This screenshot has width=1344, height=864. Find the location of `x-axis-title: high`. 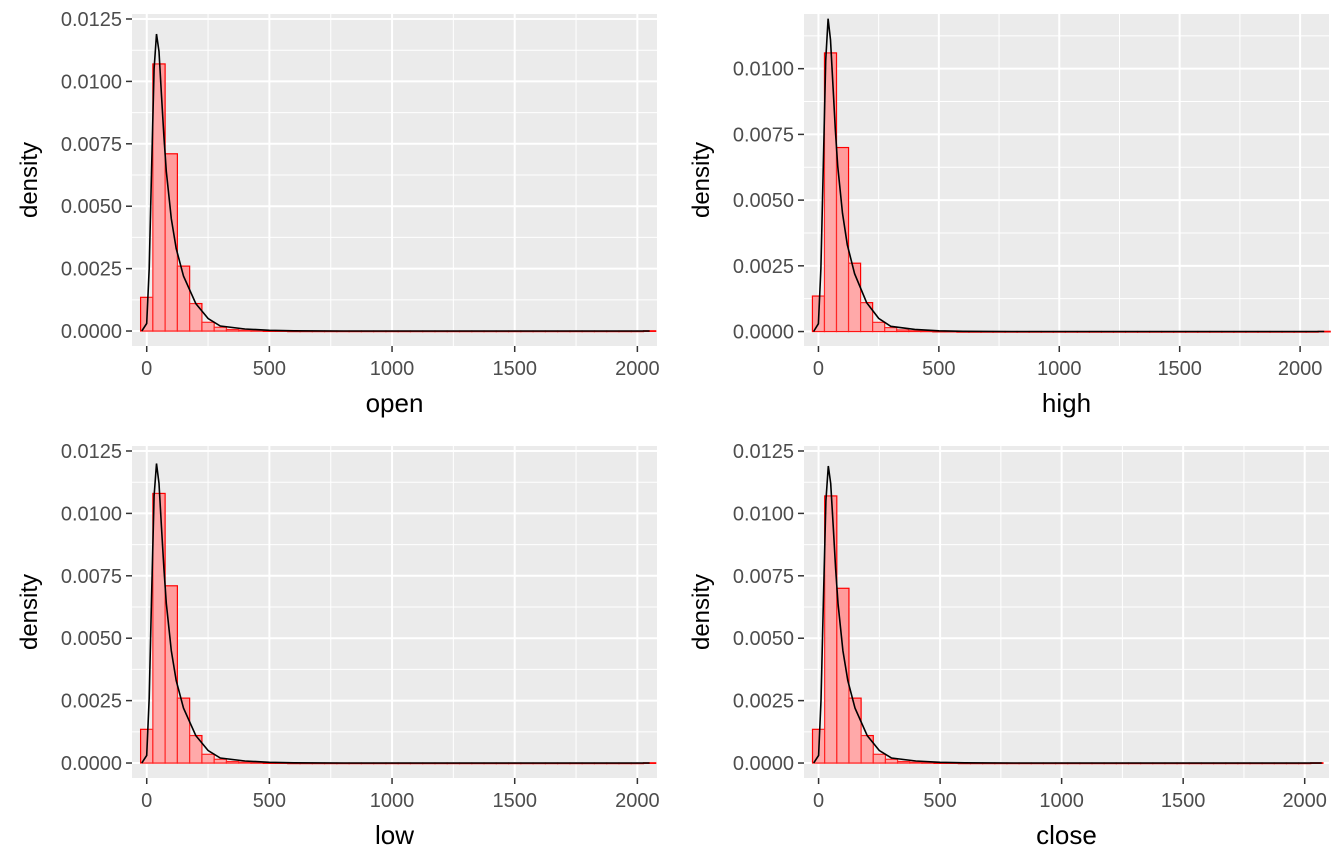

x-axis-title: high is located at coordinates (1066, 403).